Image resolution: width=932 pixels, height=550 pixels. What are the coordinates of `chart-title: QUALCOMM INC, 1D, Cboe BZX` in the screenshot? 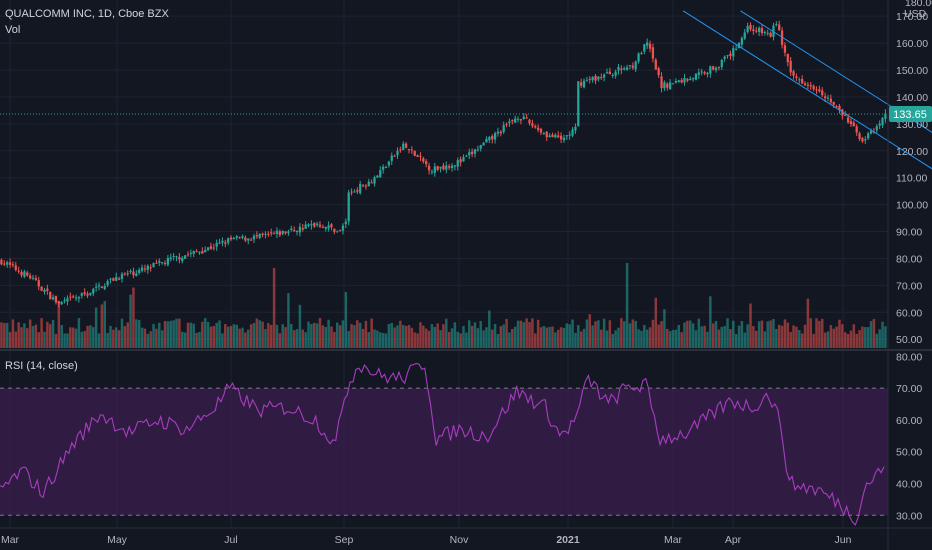 It's located at (87, 14).